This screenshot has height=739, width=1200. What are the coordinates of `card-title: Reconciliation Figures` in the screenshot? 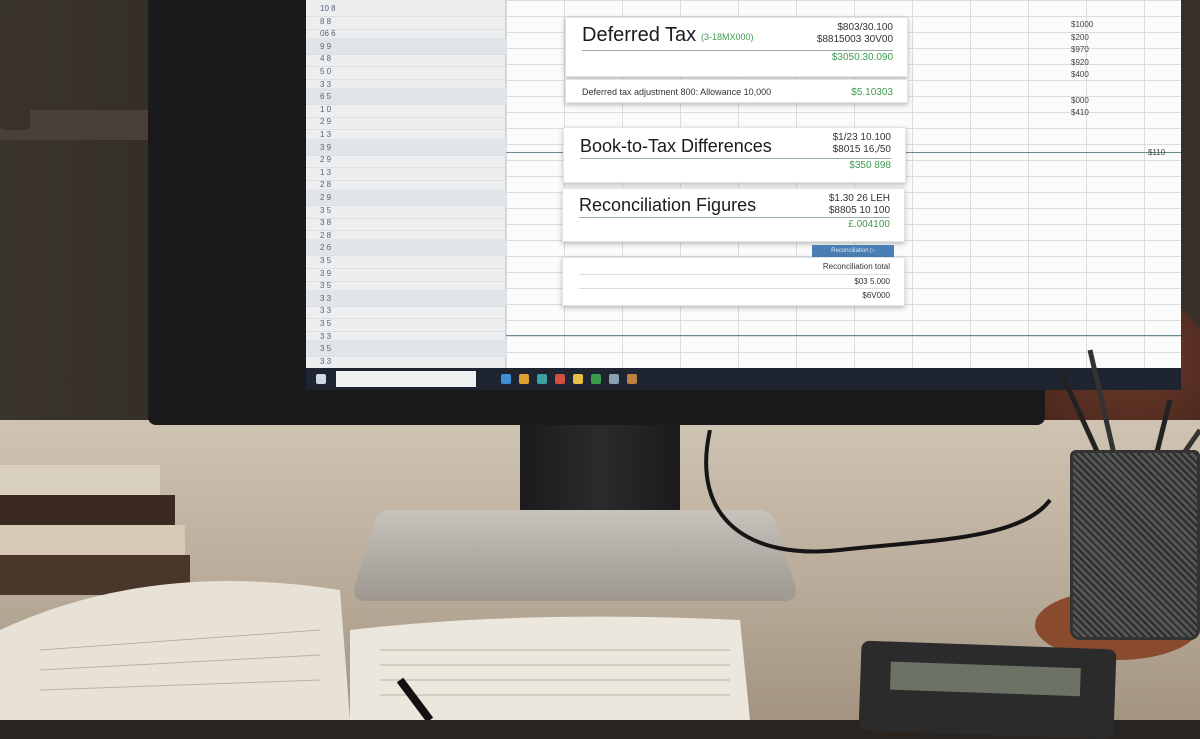 It's located at (668, 205).